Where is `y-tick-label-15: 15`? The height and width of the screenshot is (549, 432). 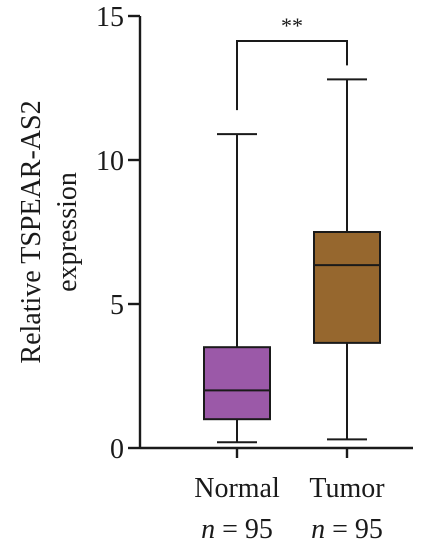 y-tick-label-15: 15 is located at coordinates (110, 17).